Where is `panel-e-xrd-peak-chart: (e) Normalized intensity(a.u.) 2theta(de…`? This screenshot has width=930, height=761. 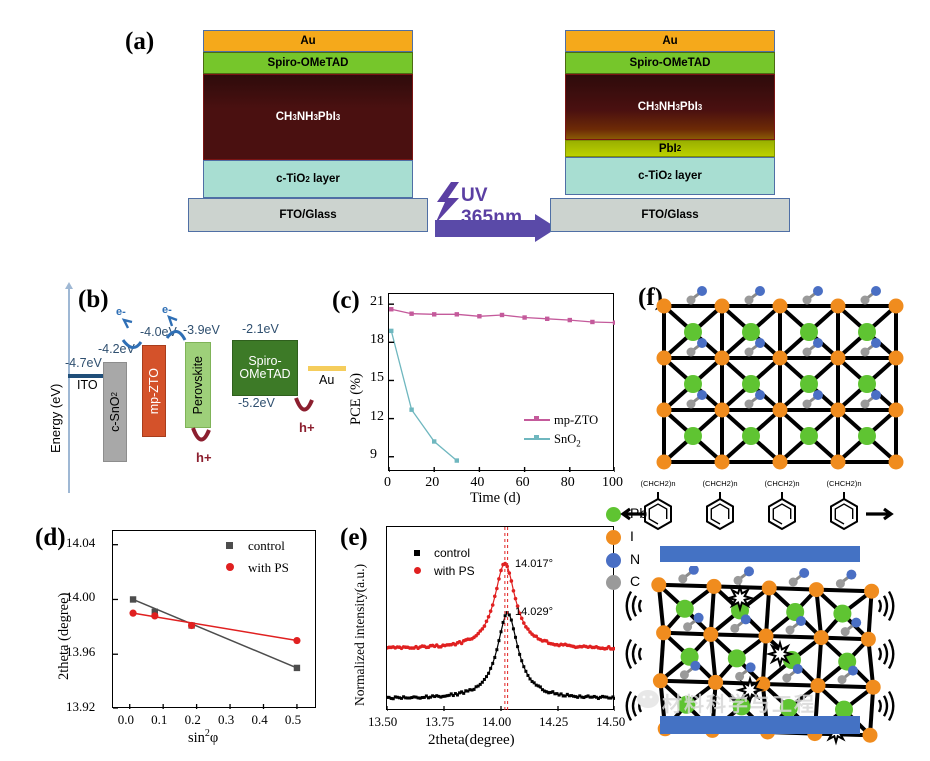
panel-e-xrd-peak-chart: (e) Normalized intensity(a.u.) 2theta(de… is located at coordinates (485, 635).